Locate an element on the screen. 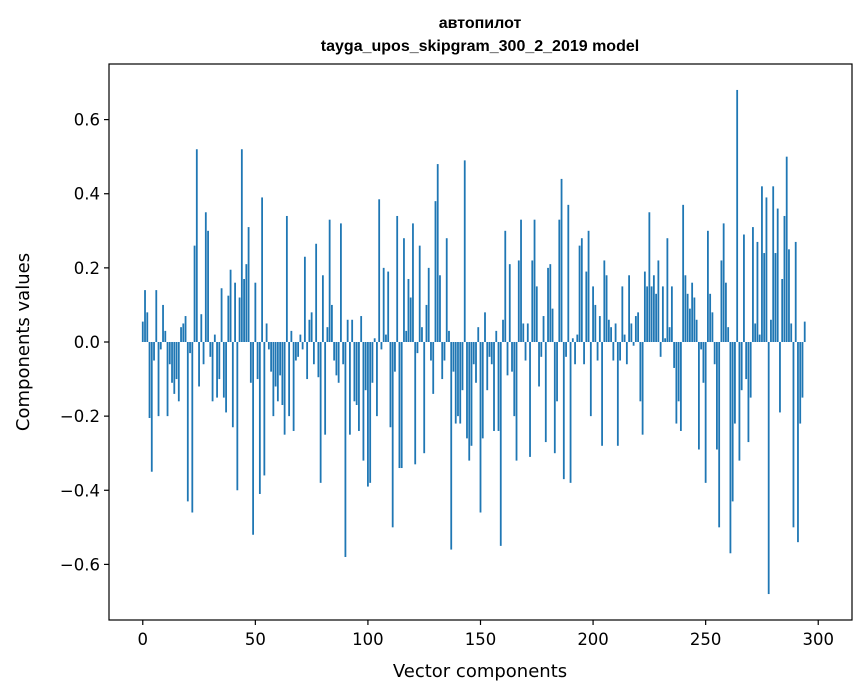  y-tick-label: 0.2 is located at coordinates (87, 268).